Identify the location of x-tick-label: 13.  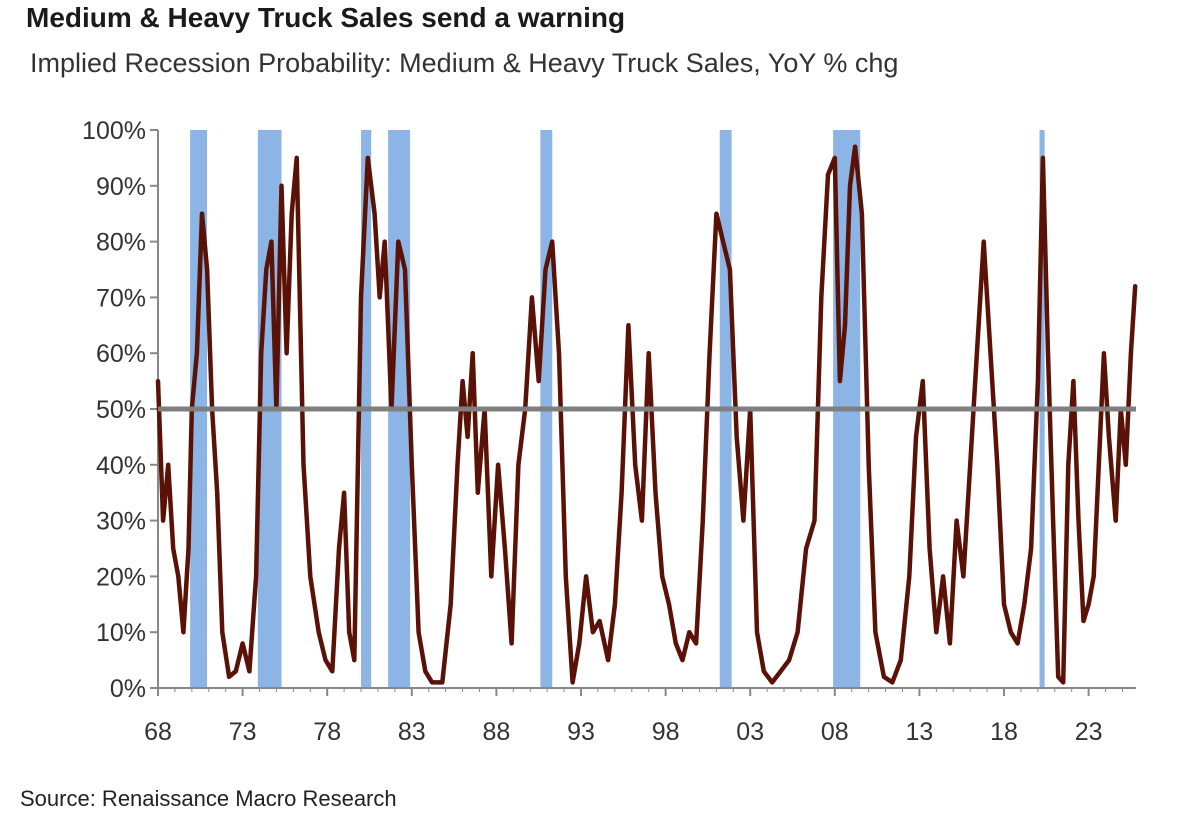
(920, 732).